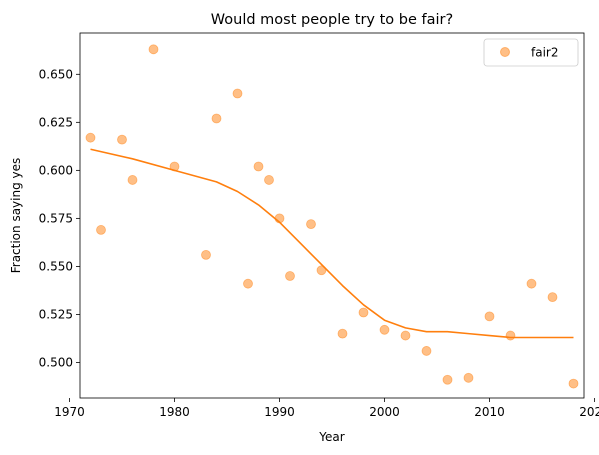 Image resolution: width=599 pixels, height=455 pixels. I want to click on y-tick-label: 0.500, so click(56, 362).